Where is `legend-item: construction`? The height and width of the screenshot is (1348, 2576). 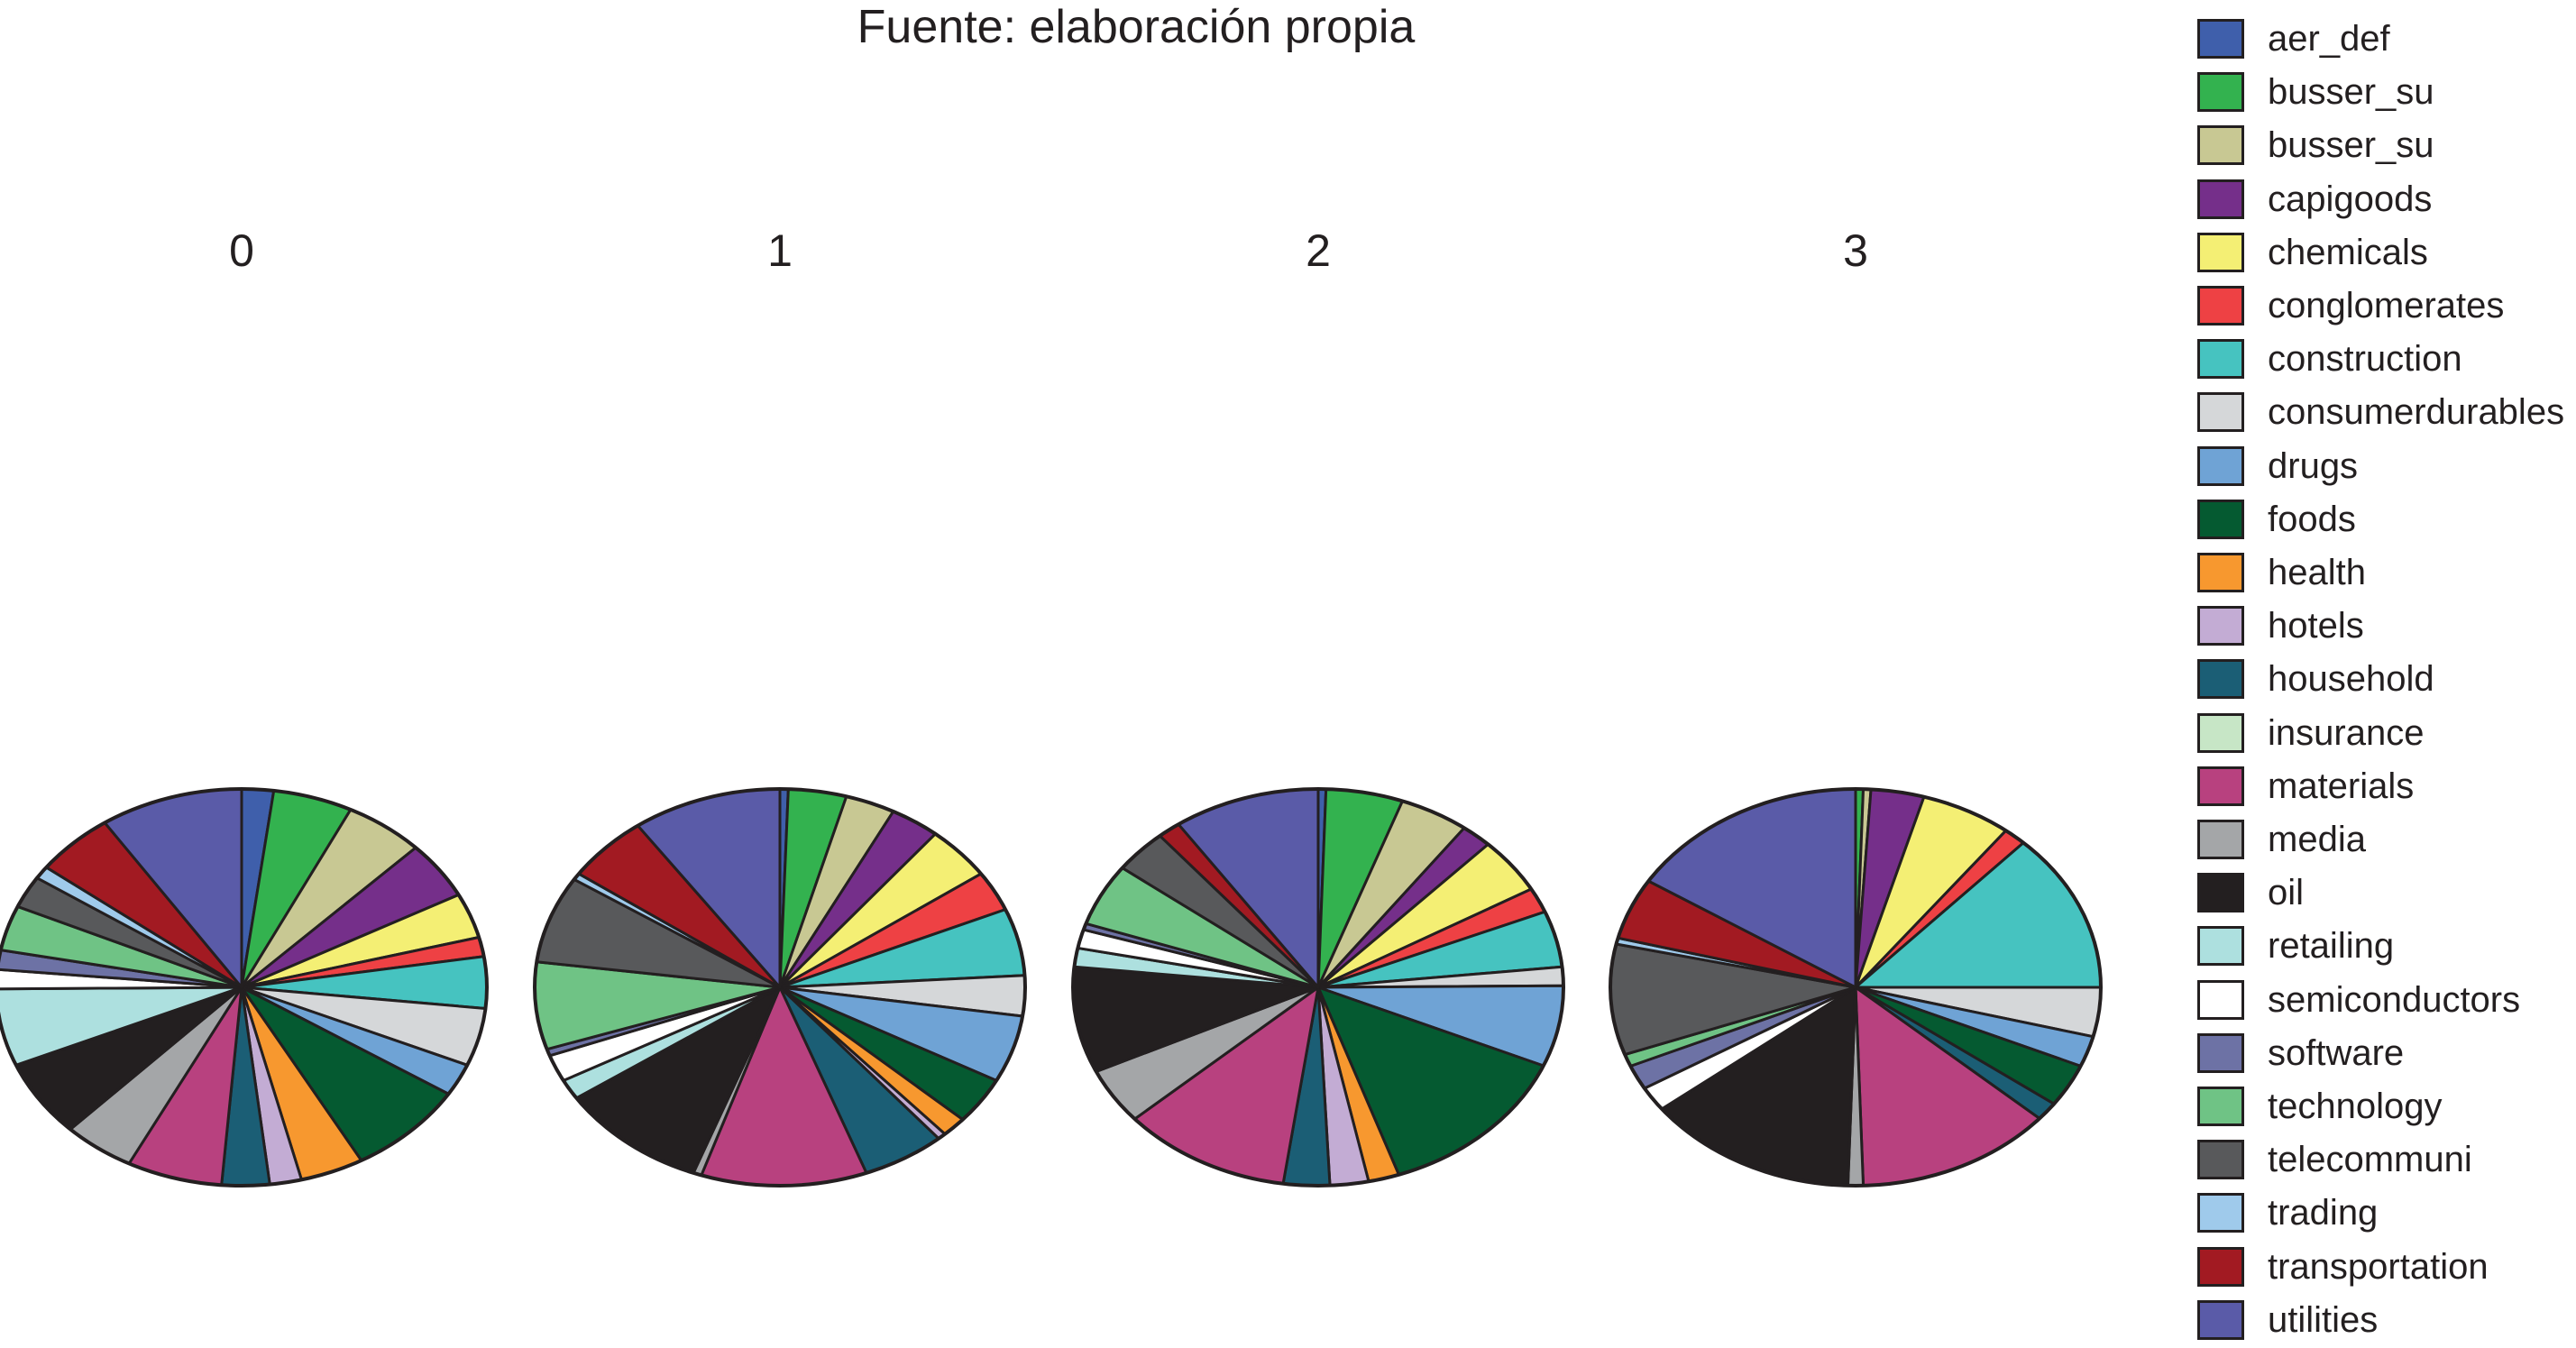 legend-item: construction is located at coordinates (2386, 360).